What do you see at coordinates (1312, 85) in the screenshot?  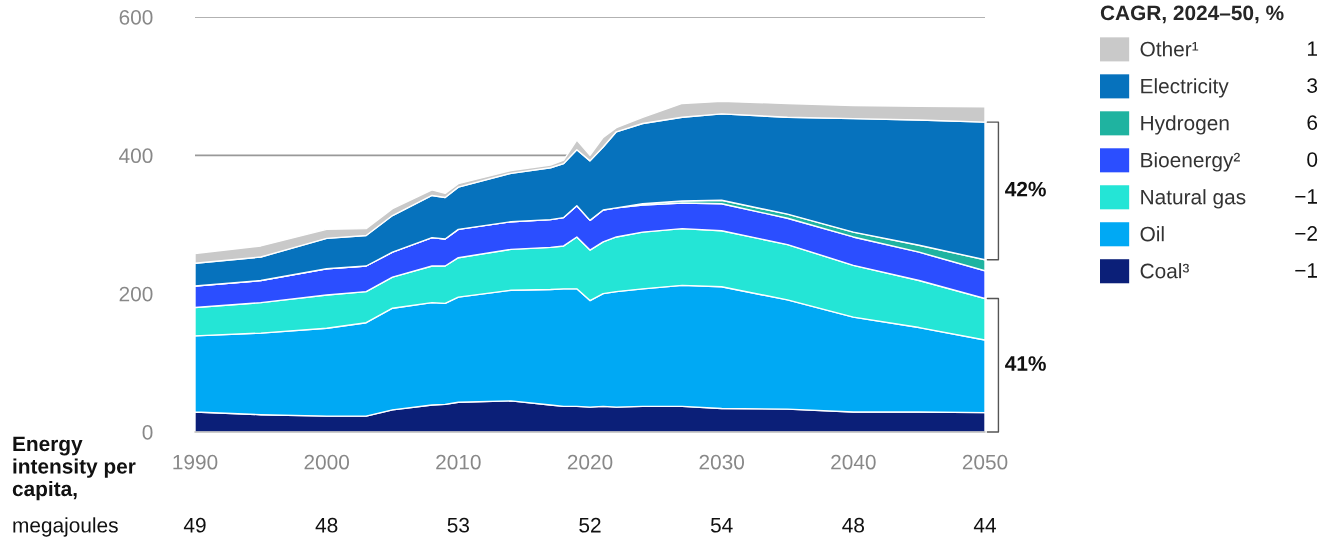 I see `text: 3` at bounding box center [1312, 85].